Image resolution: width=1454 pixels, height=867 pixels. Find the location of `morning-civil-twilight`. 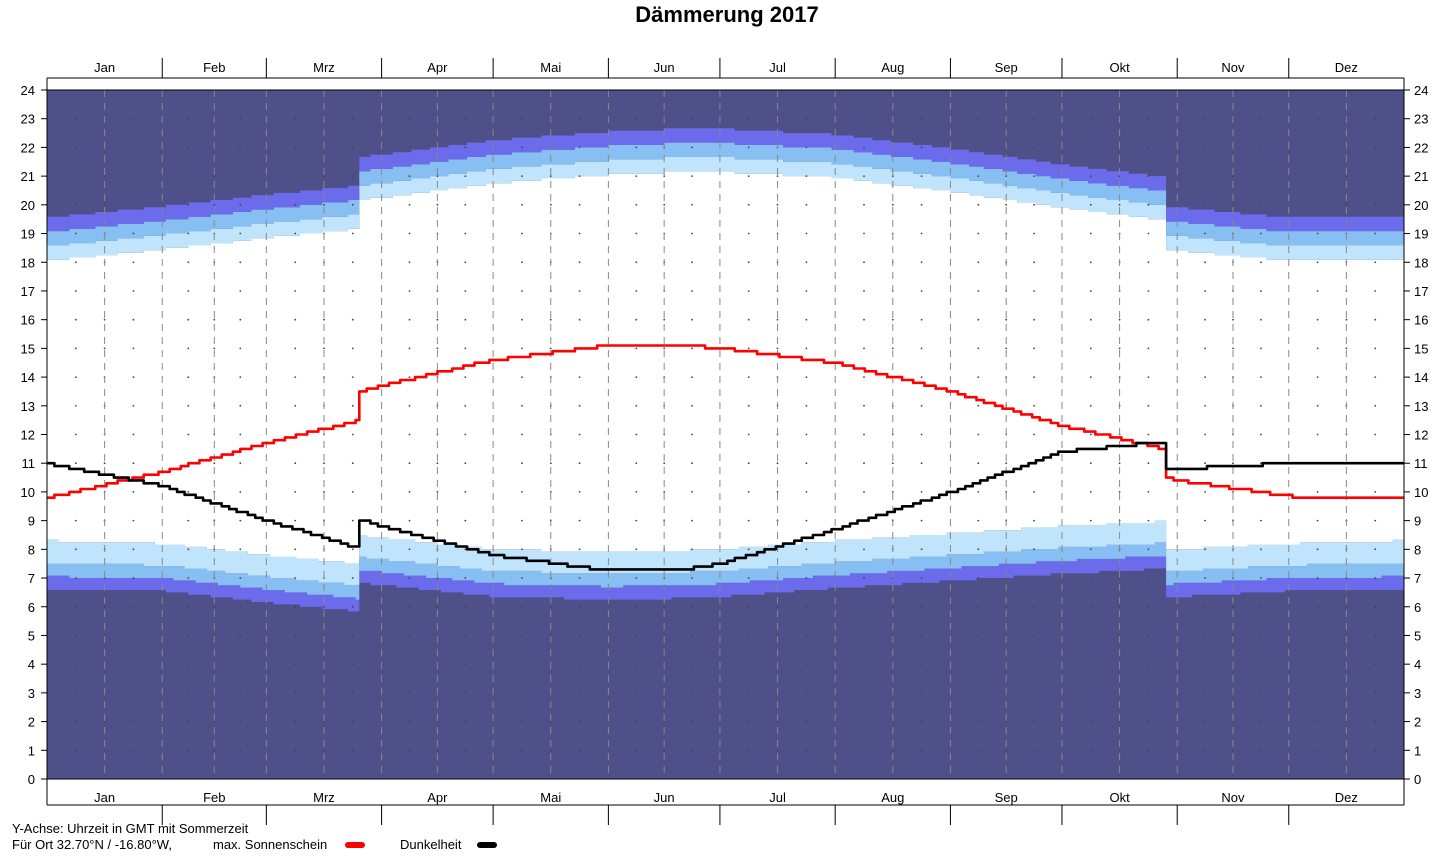

morning-civil-twilight is located at coordinates (725, 553).